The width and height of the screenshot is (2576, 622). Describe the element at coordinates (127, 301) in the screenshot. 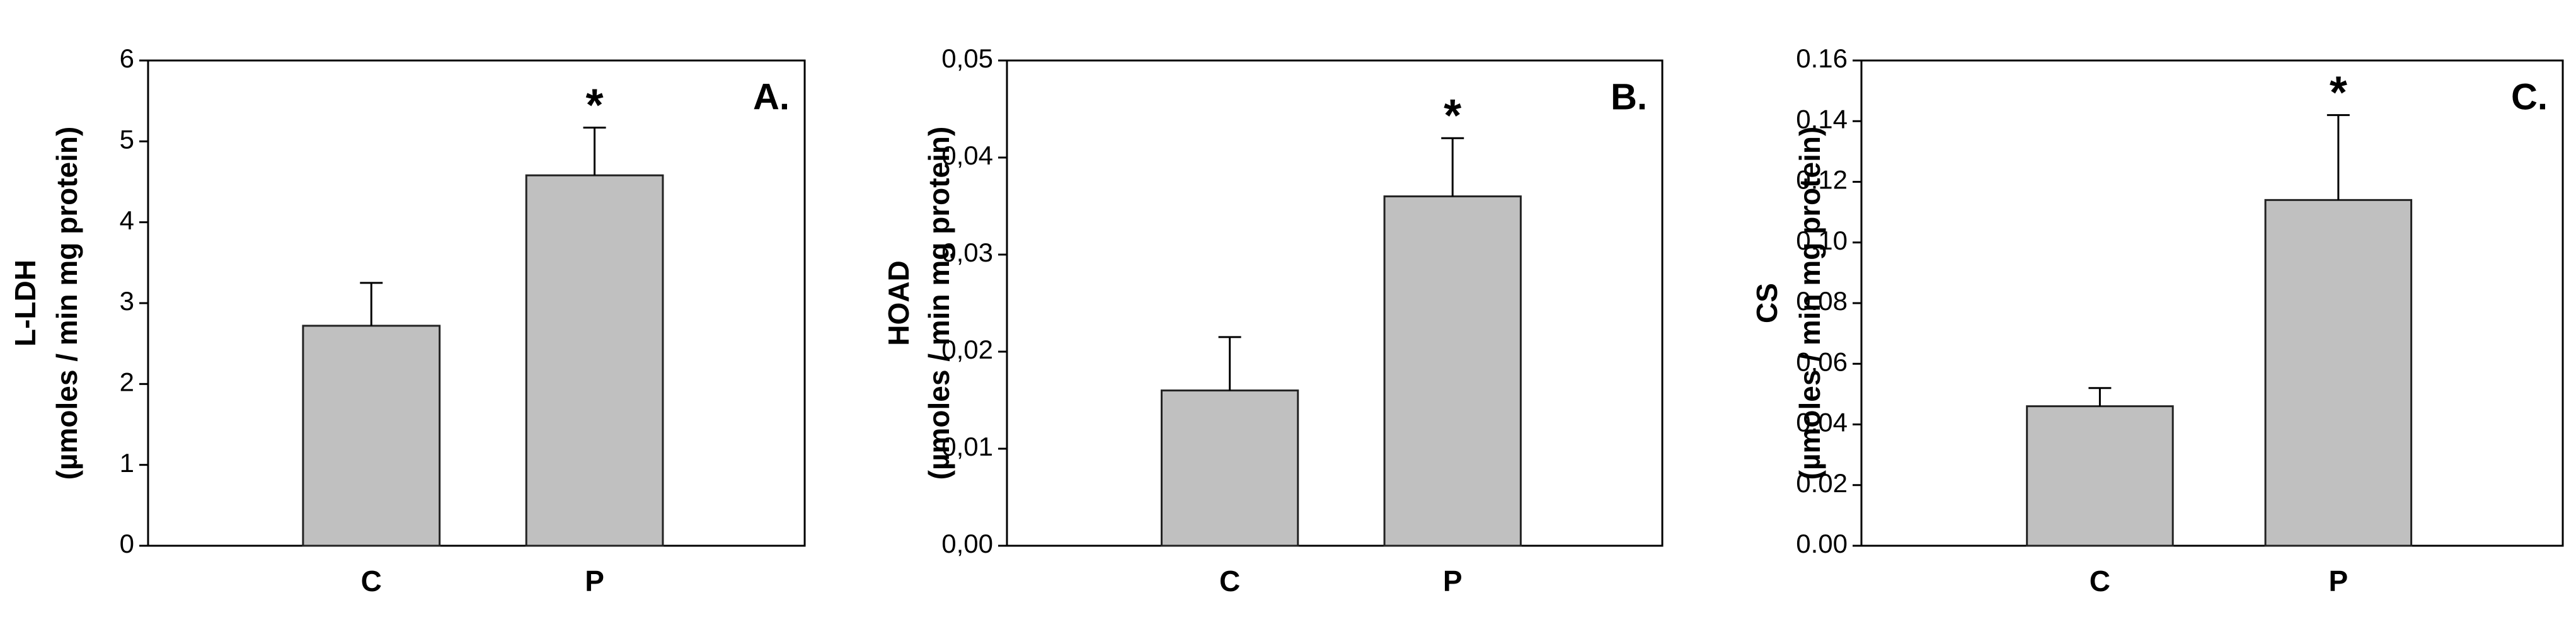

I see `y-tick-label: 3` at that location.